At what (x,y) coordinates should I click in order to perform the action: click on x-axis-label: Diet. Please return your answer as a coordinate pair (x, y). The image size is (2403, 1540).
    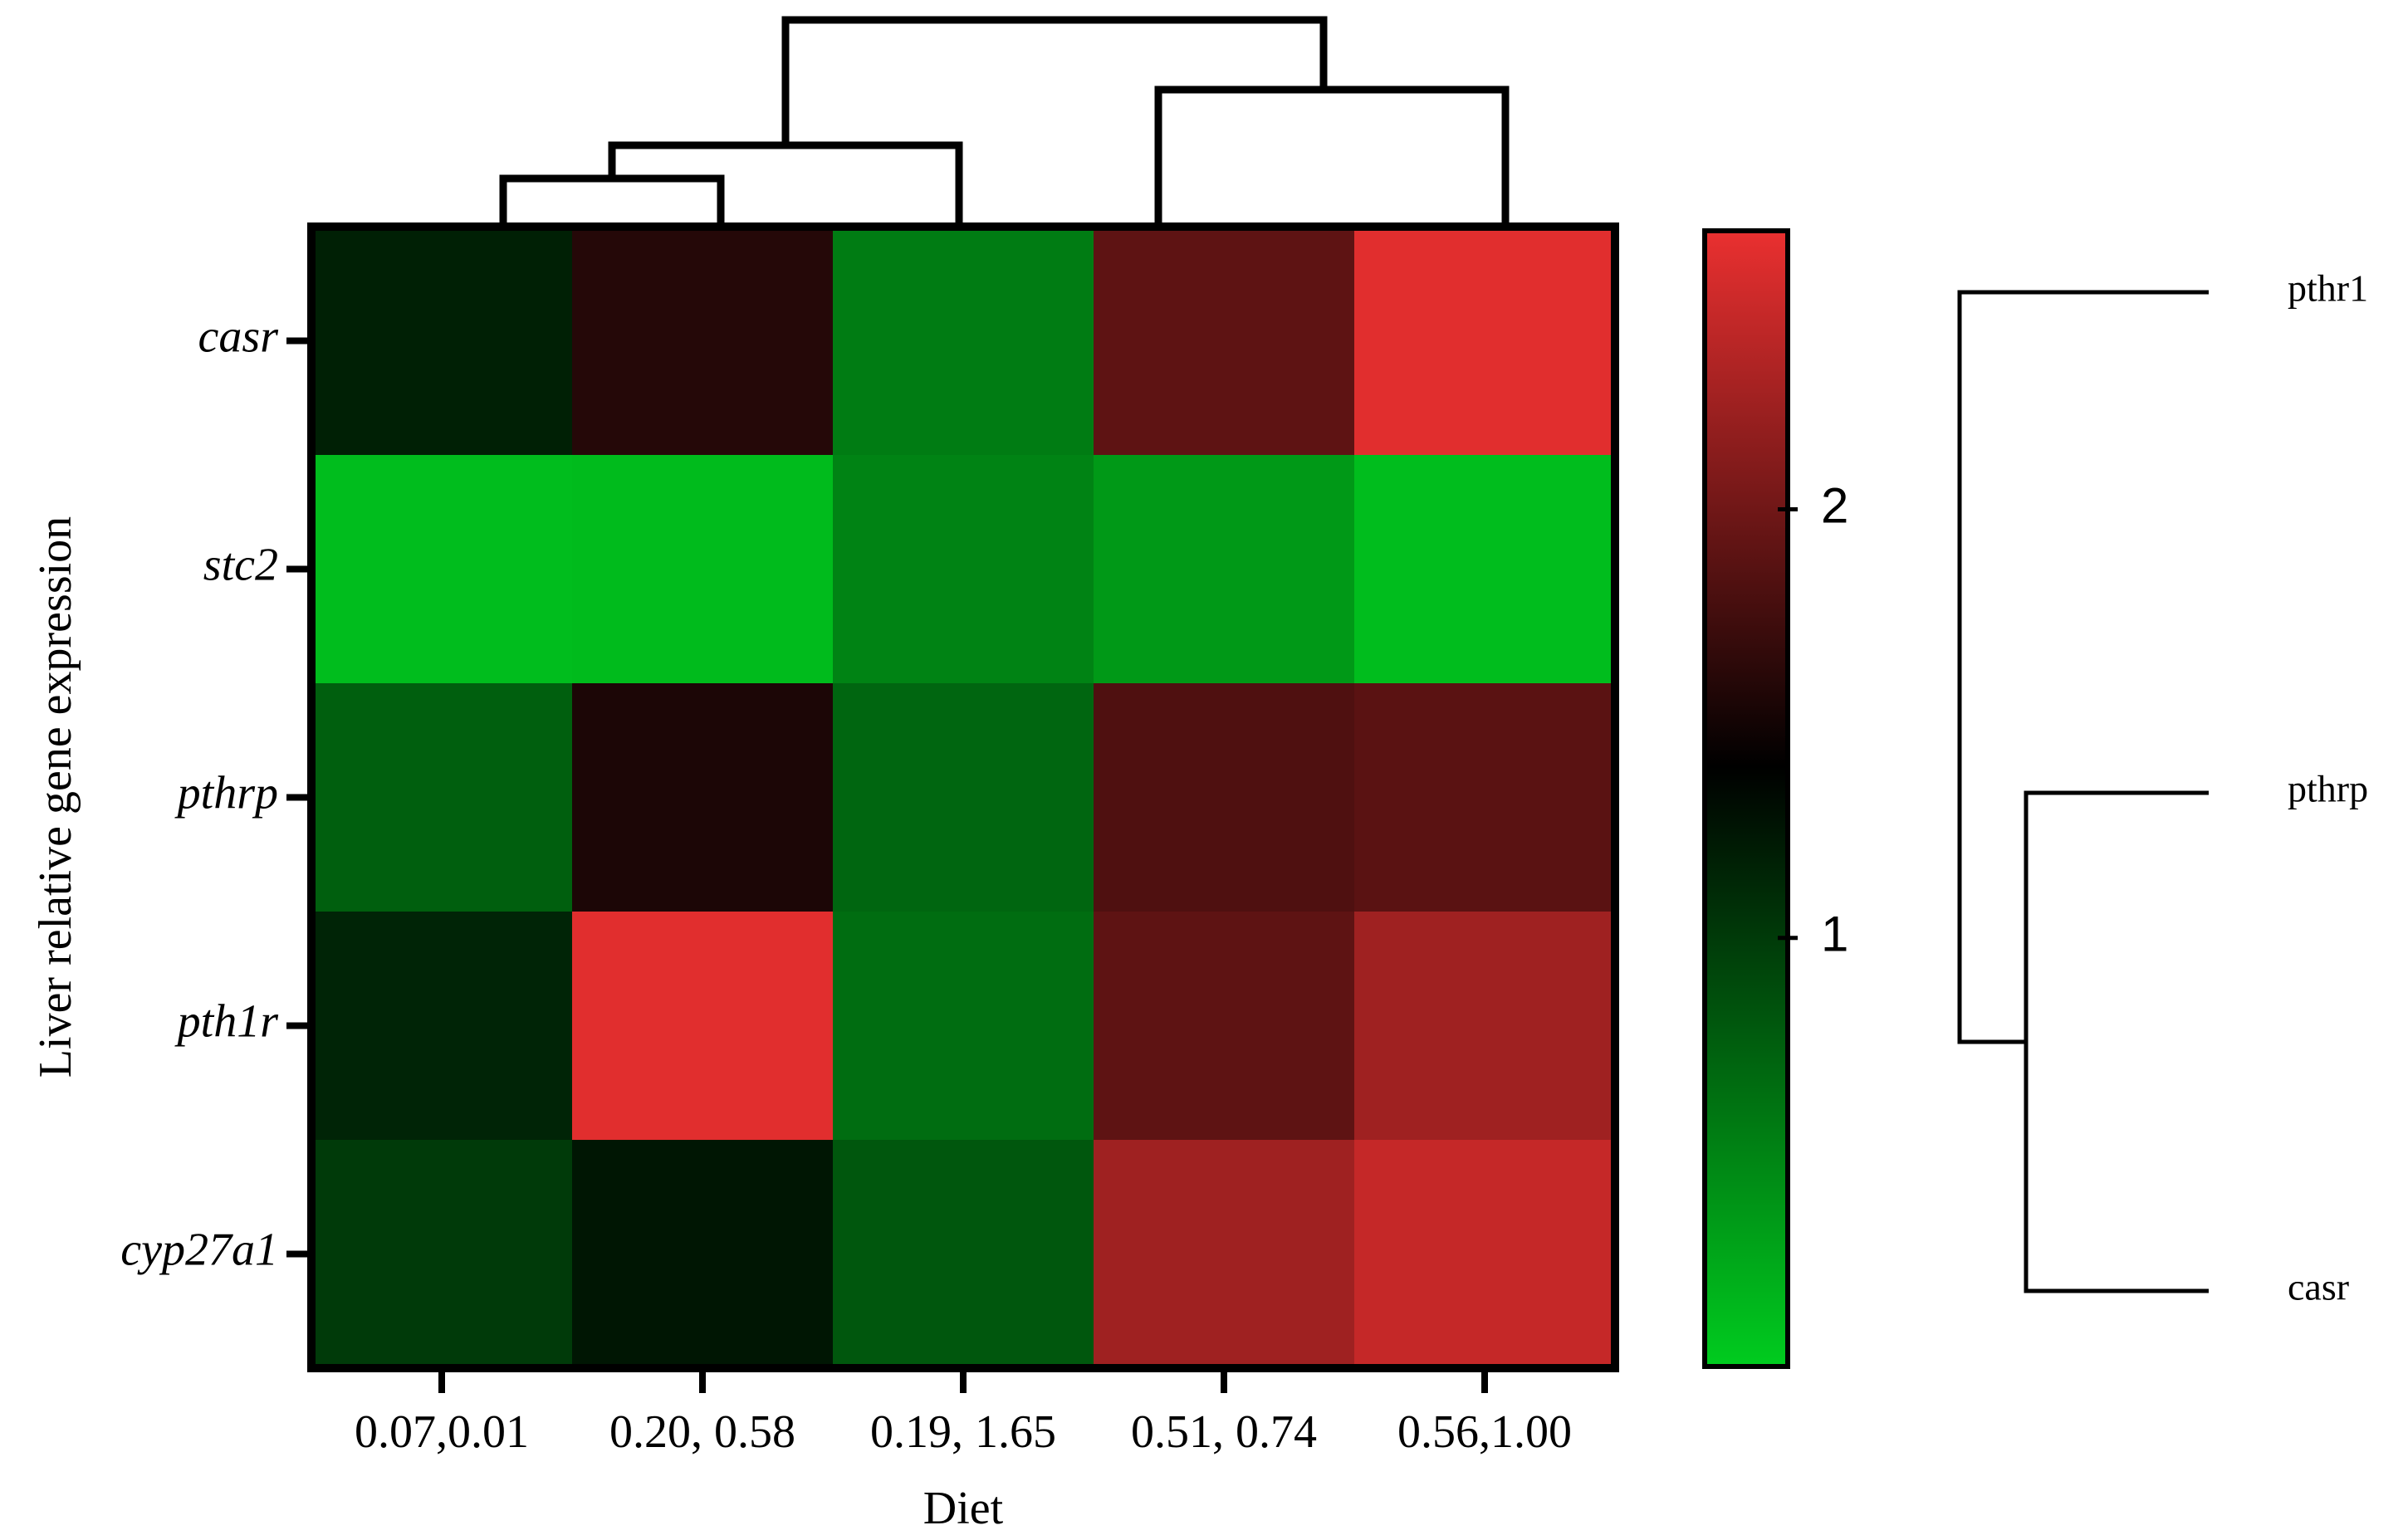
    Looking at the image, I should click on (963, 1509).